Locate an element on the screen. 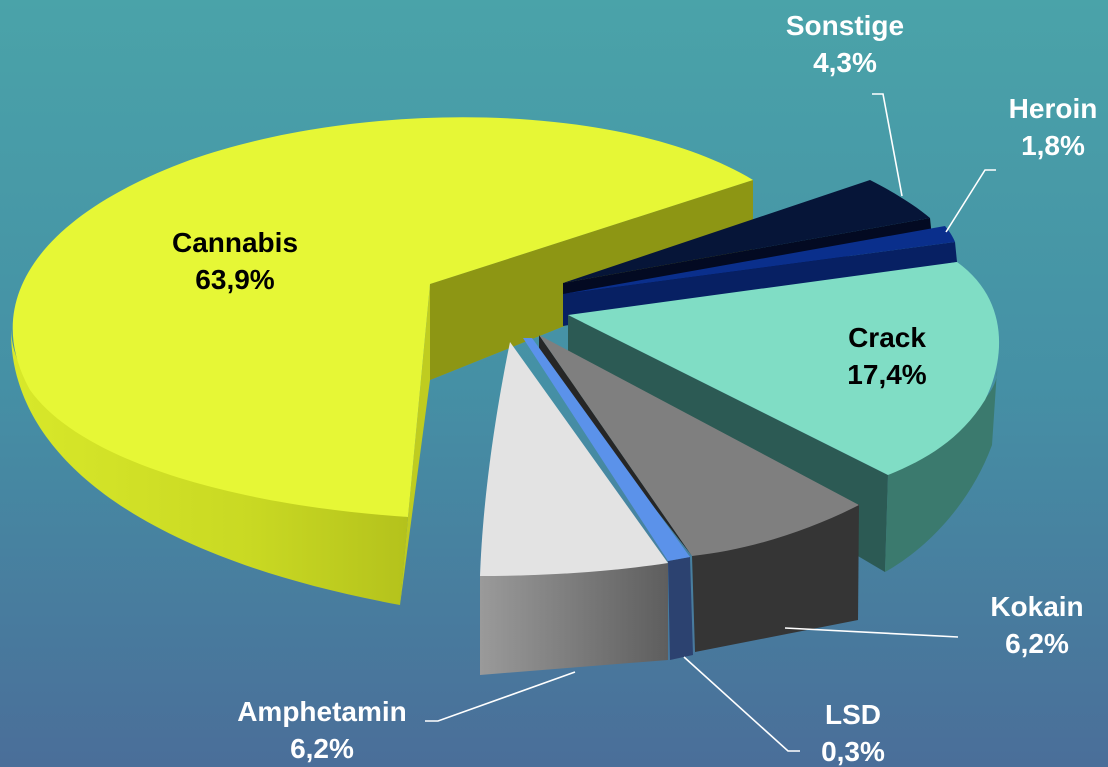 The height and width of the screenshot is (767, 1108). leader-heroin is located at coordinates (970, 201).